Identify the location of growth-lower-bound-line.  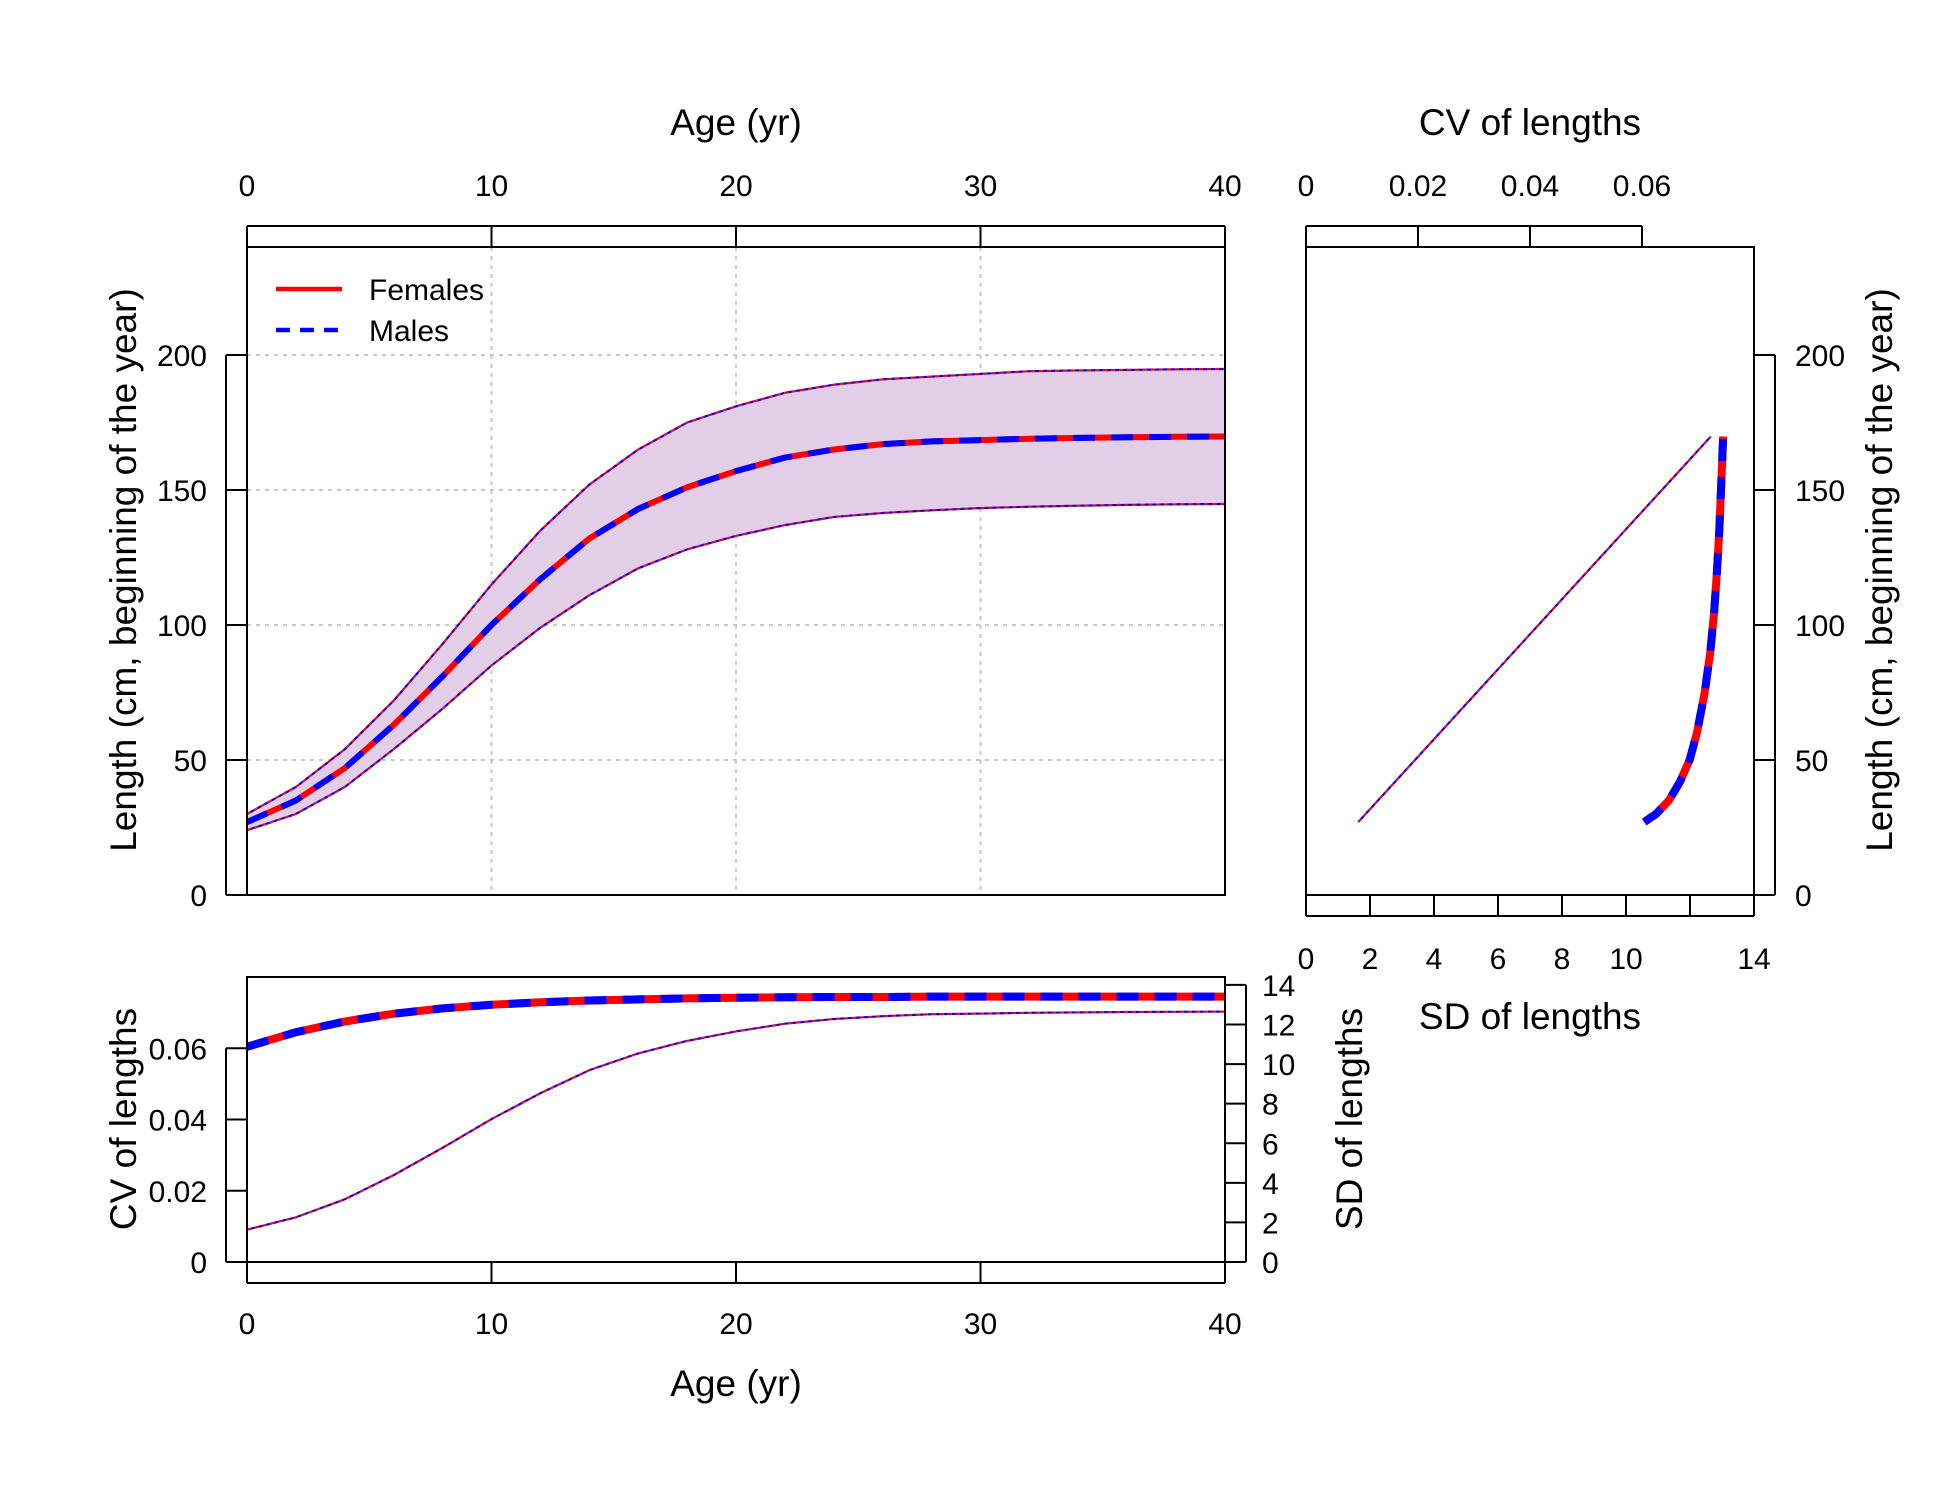
(736, 667).